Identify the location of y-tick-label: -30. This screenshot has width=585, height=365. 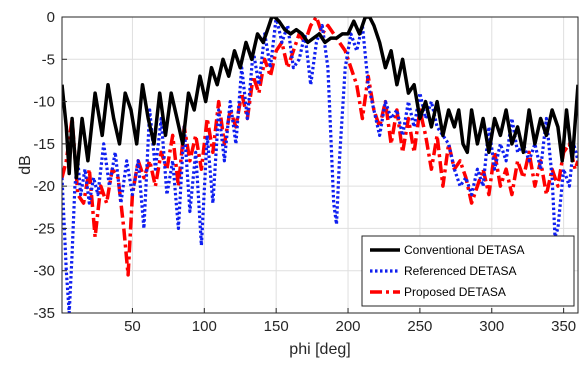
(44, 271).